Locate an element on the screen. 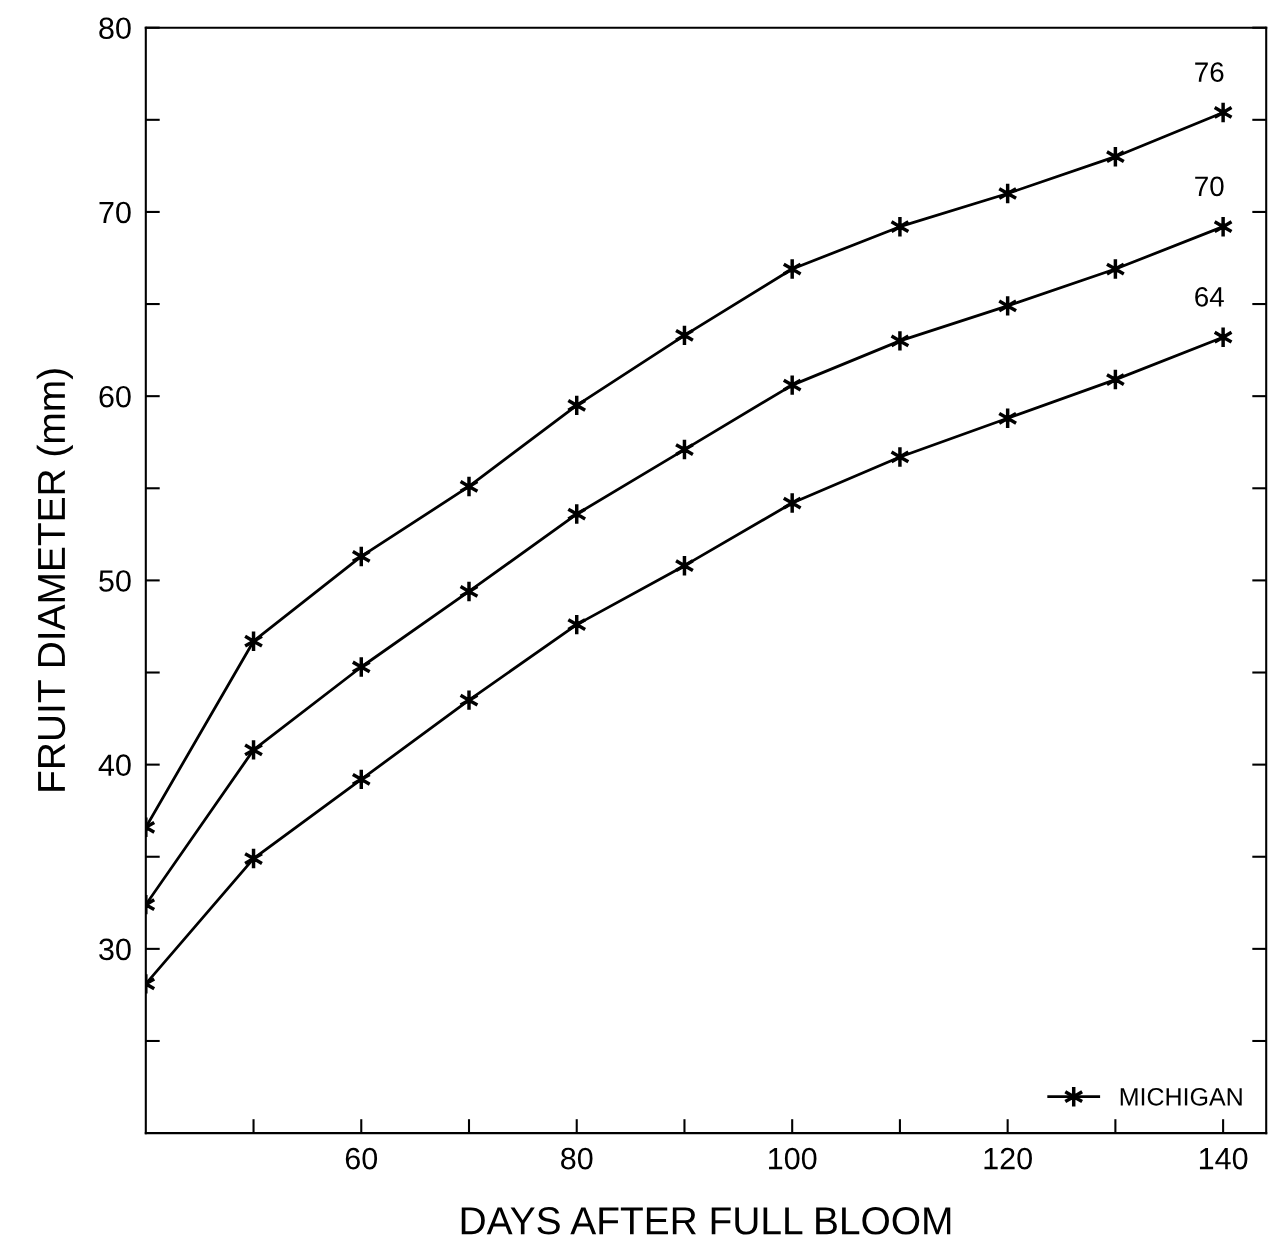 The image size is (1279, 1259). annotation: 70 is located at coordinates (1209, 186).